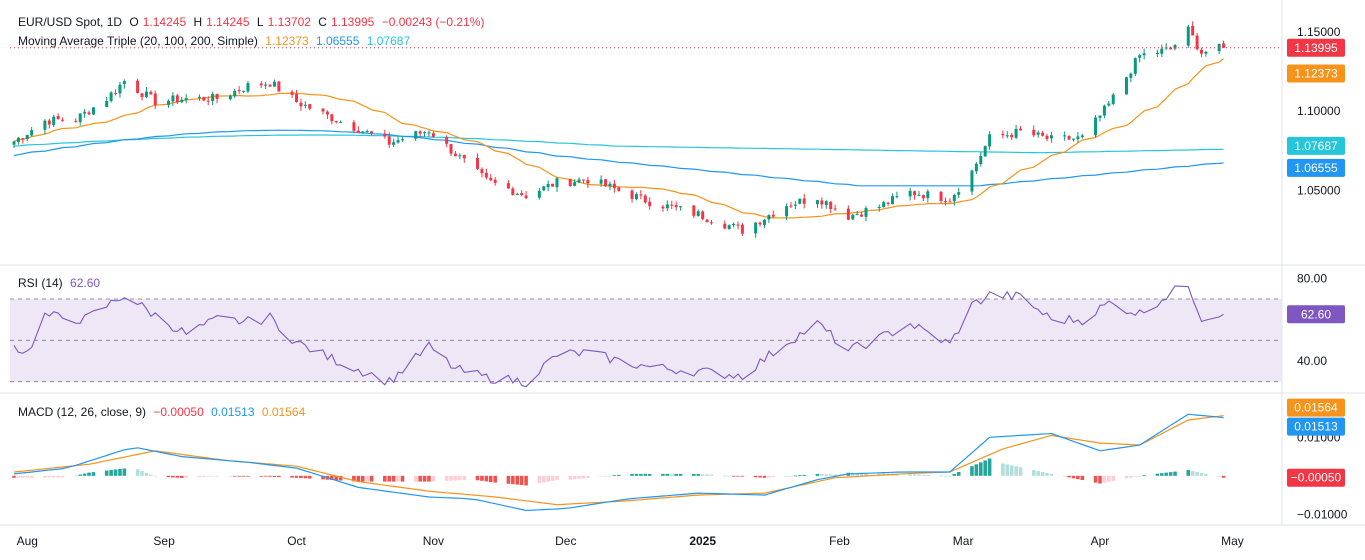 This screenshot has height=560, width=1365. Describe the element at coordinates (1316, 407) in the screenshot. I see `macd-signal-tag-bg` at that location.